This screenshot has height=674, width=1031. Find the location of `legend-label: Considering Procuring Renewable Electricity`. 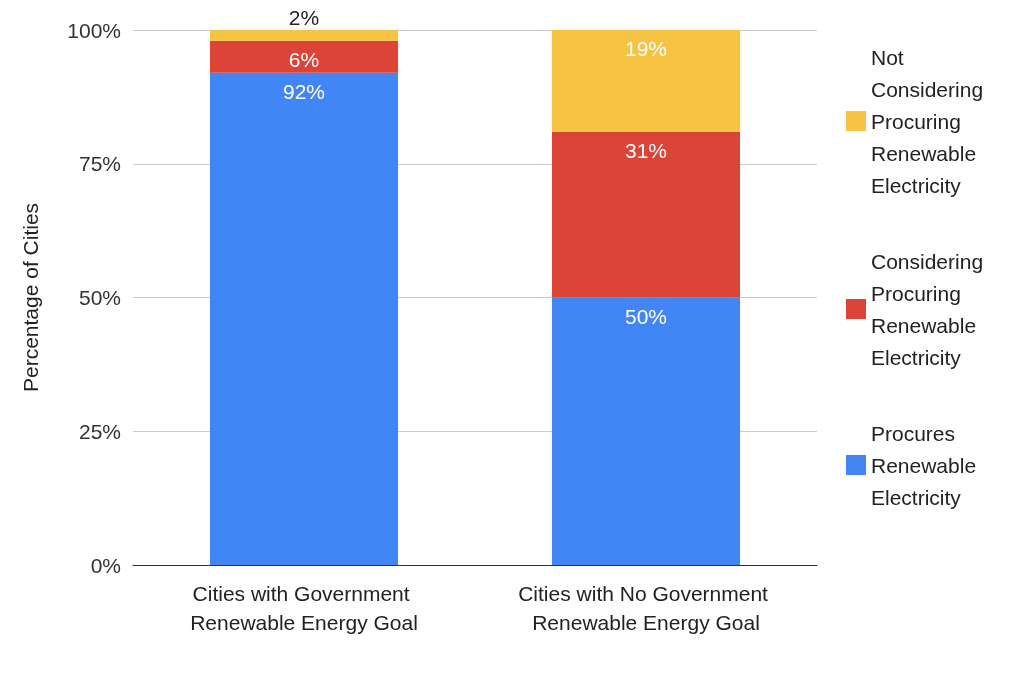

legend-label: Considering Procuring Renewable Electricity is located at coordinates (930, 309).